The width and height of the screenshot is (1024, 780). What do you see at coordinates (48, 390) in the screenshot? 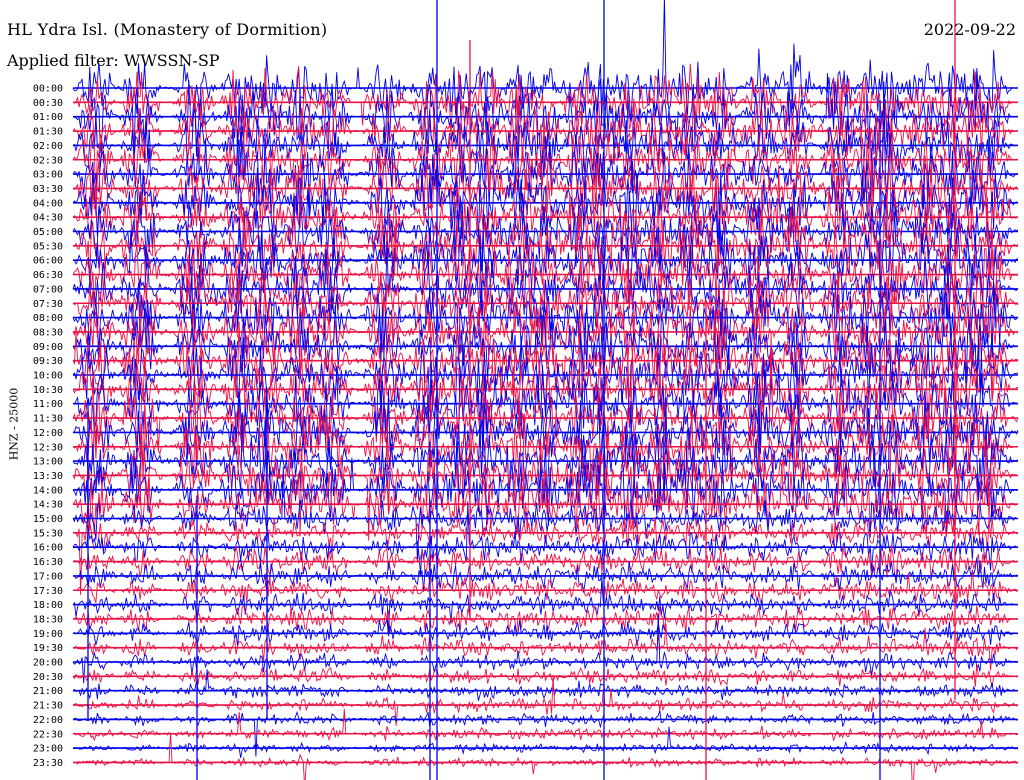
I see `time-label-1030: 10:30` at bounding box center [48, 390].